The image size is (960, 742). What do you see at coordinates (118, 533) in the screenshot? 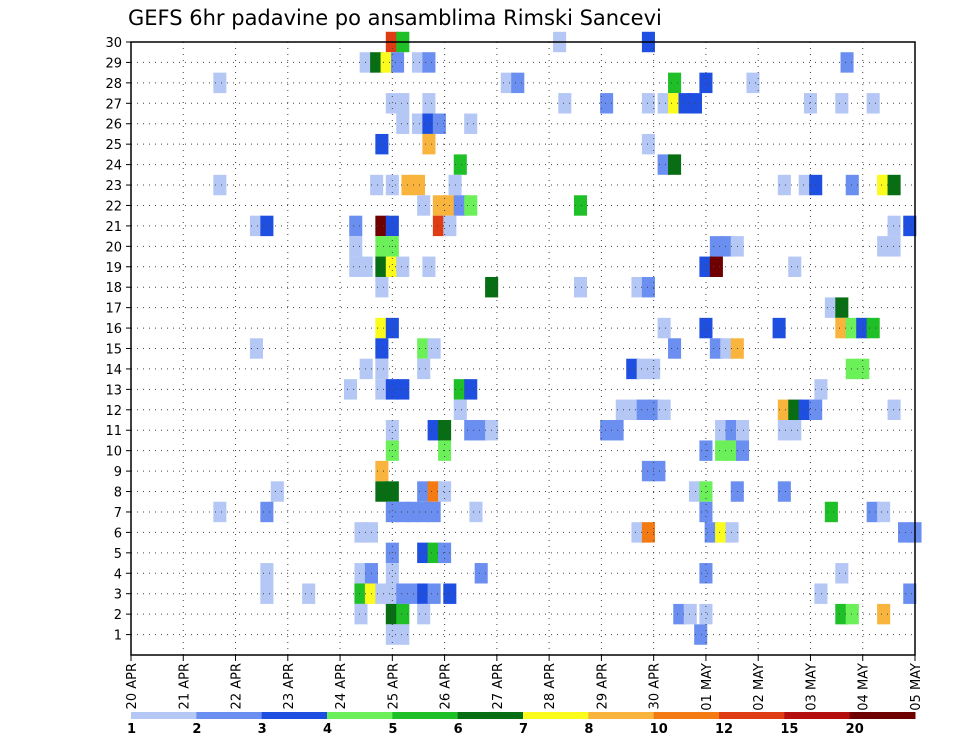
I see `y-tick-label: 6` at bounding box center [118, 533].